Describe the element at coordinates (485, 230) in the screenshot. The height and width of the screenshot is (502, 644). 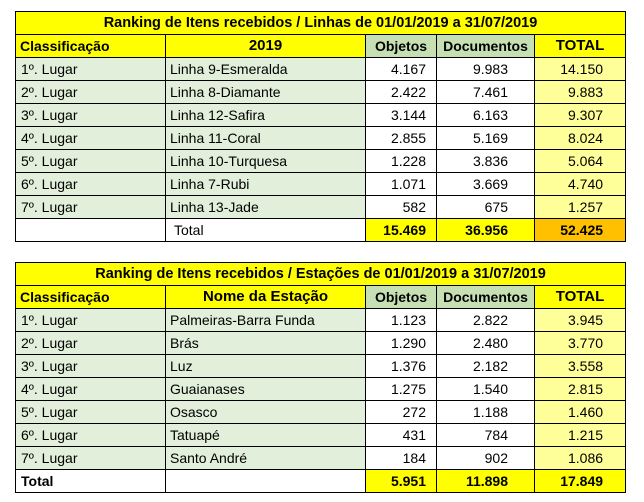
I see `total-documentos: 36.956` at that location.